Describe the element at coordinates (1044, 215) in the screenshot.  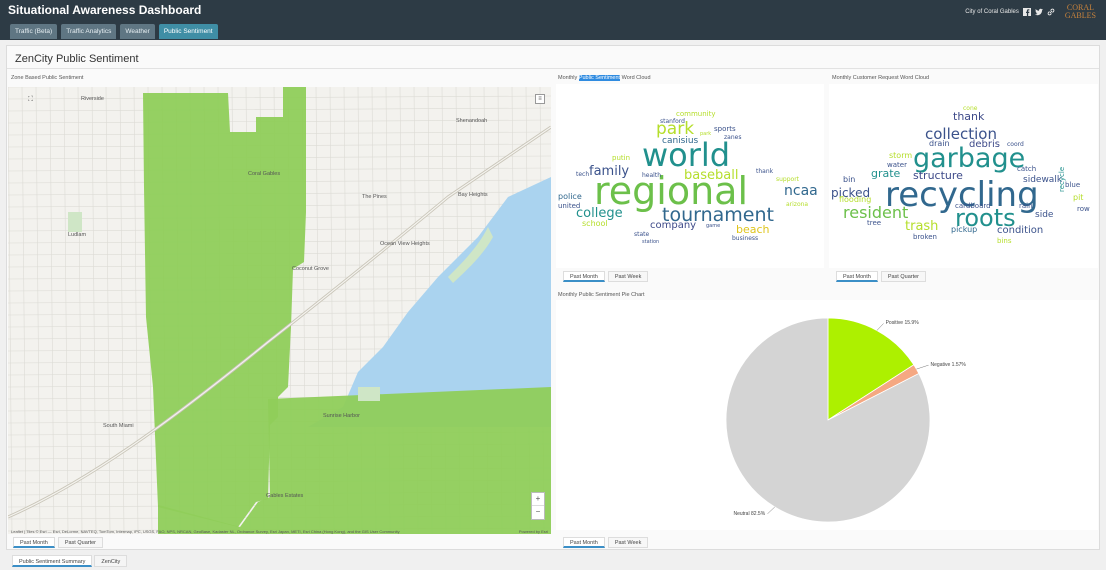
I see `cloud-word: side` at that location.